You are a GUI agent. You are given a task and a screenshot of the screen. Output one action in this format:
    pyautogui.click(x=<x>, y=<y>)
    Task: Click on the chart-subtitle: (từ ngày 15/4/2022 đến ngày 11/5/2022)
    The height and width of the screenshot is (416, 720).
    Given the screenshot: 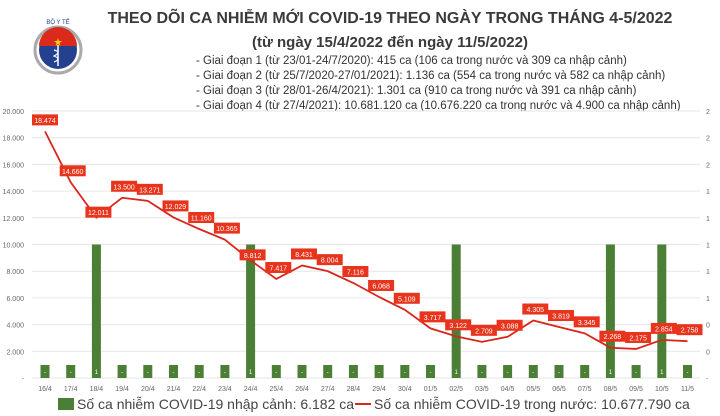 What is the action you would take?
    pyautogui.click(x=389, y=42)
    